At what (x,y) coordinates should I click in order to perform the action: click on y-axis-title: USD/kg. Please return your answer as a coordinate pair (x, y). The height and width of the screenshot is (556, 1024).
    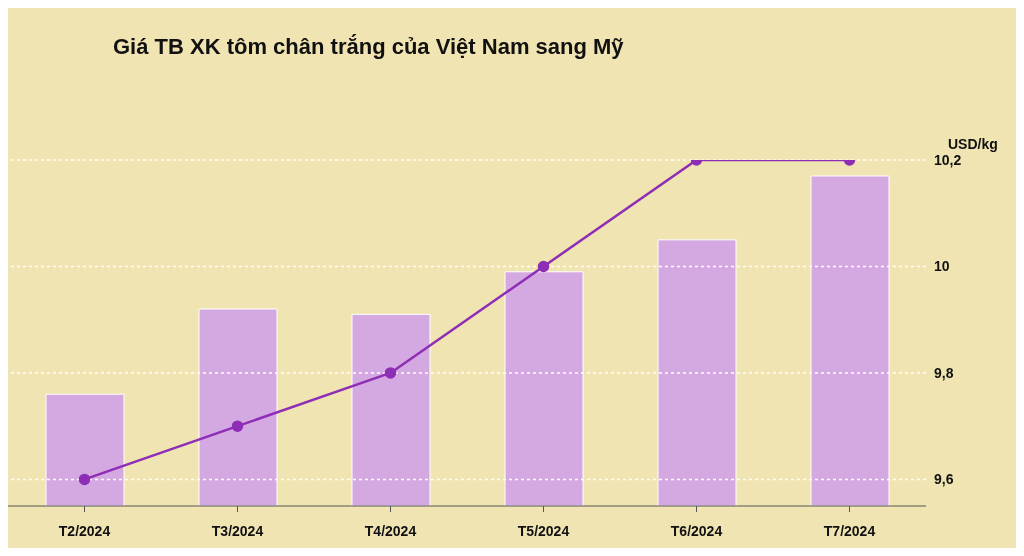
    Looking at the image, I should click on (973, 144).